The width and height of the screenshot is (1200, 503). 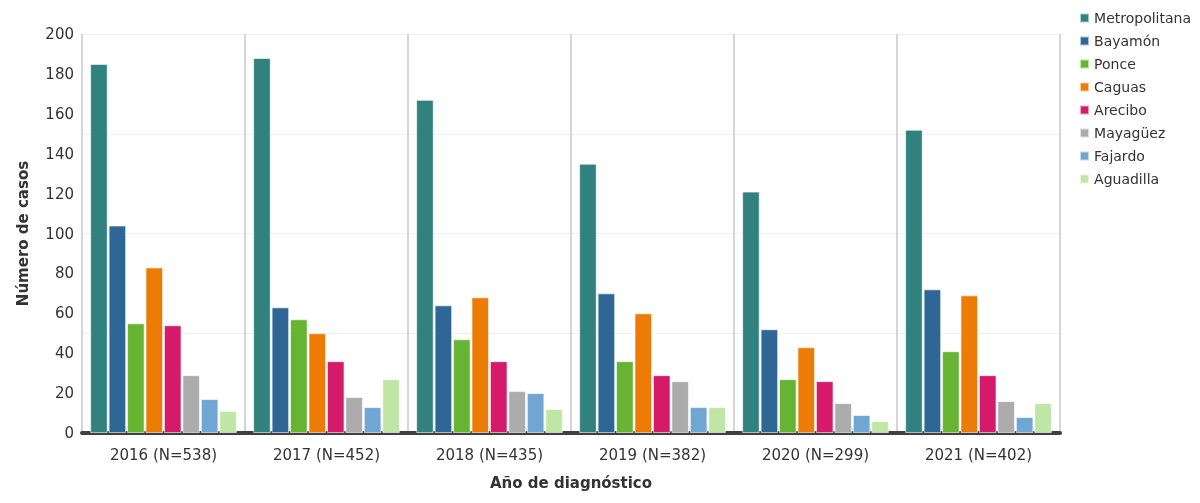 What do you see at coordinates (489, 454) in the screenshot?
I see `x-tick-label: 2018 (N=435)` at bounding box center [489, 454].